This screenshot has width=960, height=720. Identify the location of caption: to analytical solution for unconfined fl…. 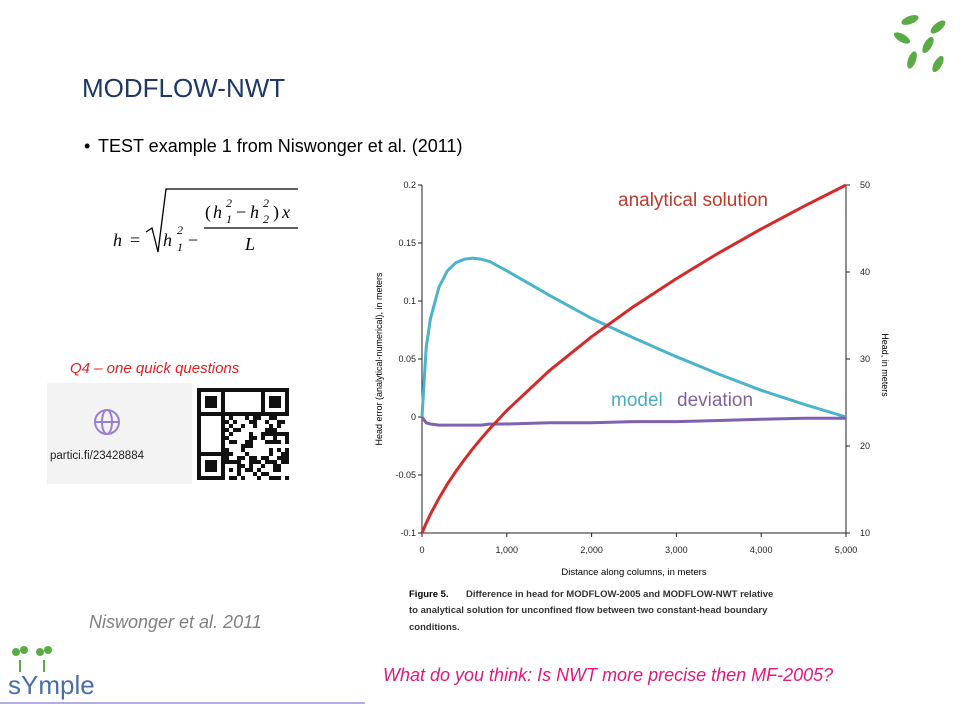
(588, 610).